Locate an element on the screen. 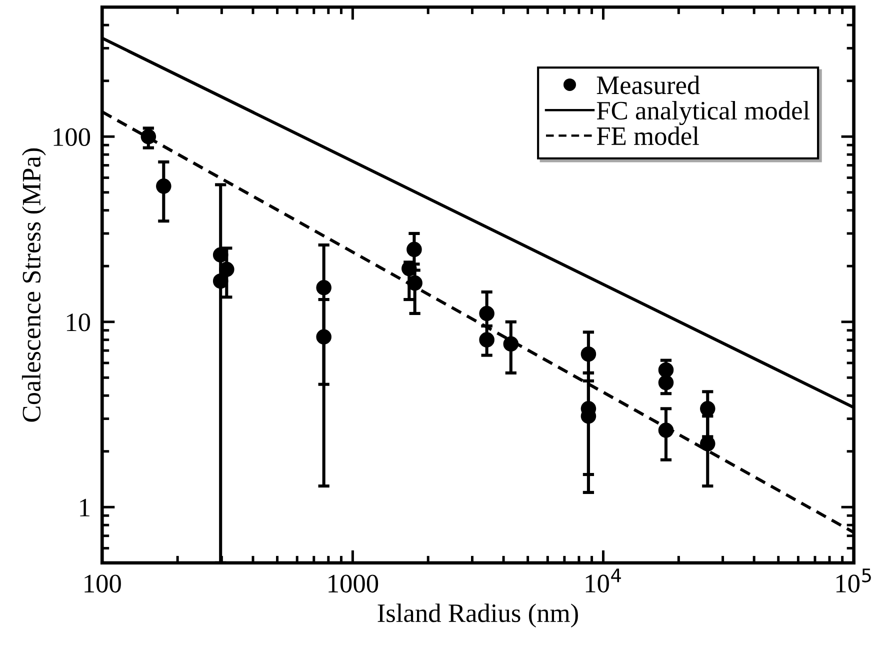 The image size is (873, 647). x-axis-title: Island Radius (nm) is located at coordinates (478, 616).